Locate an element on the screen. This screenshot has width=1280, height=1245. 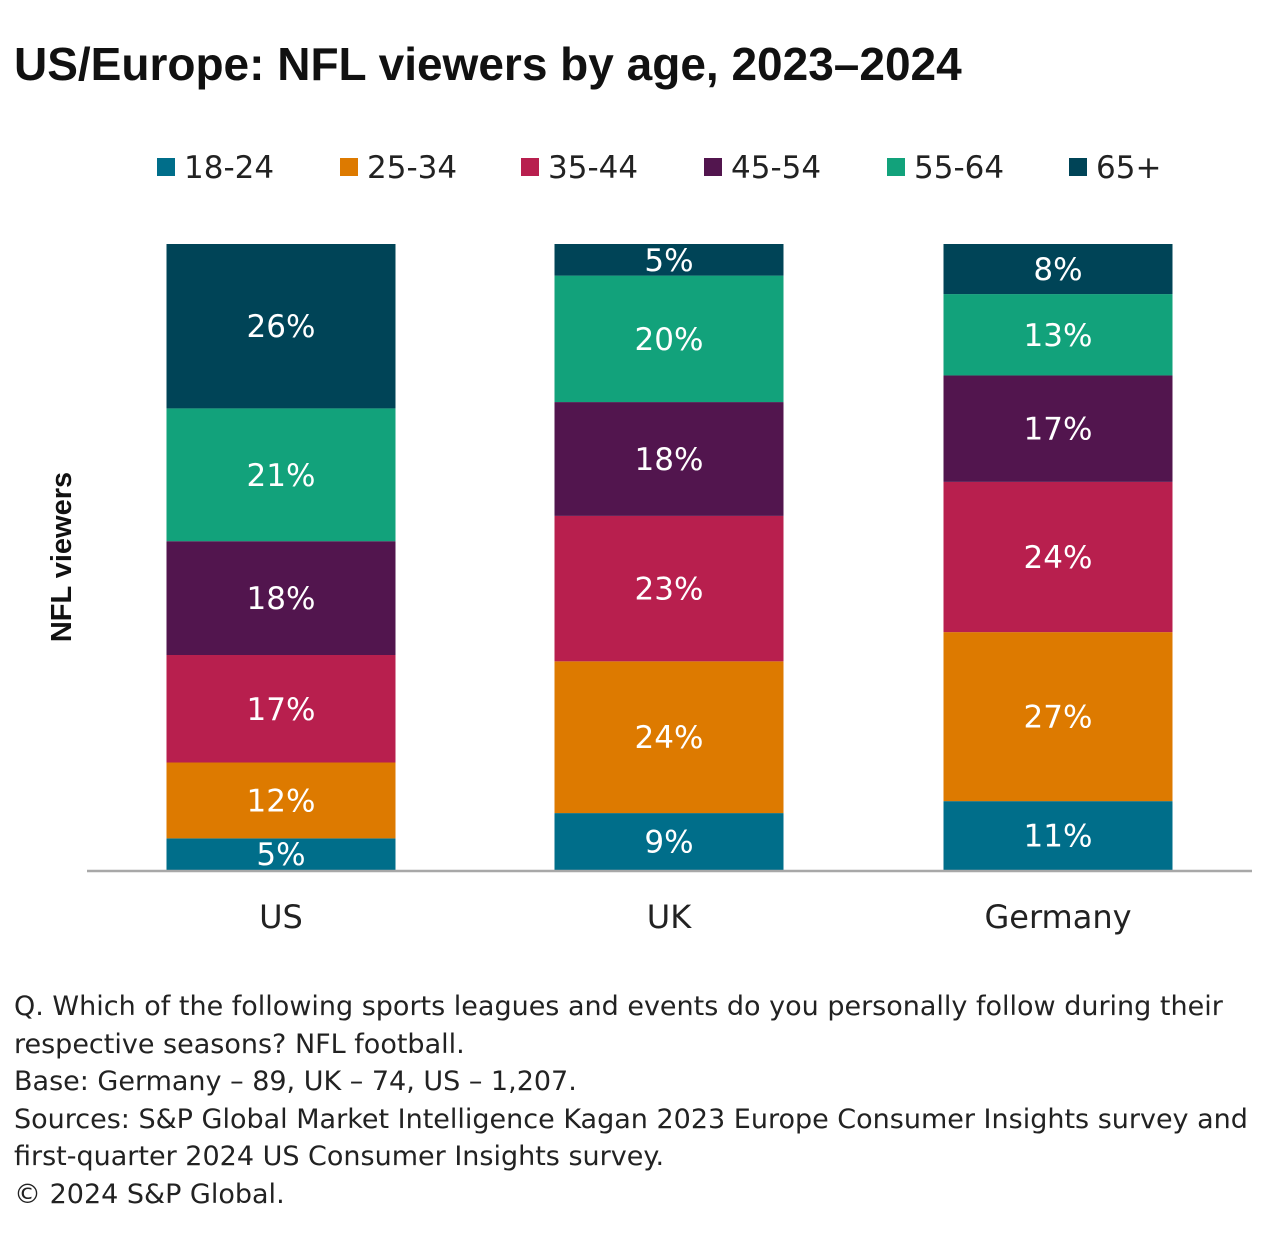
data-label-uk-18-24: 9% is located at coordinates (668, 843).